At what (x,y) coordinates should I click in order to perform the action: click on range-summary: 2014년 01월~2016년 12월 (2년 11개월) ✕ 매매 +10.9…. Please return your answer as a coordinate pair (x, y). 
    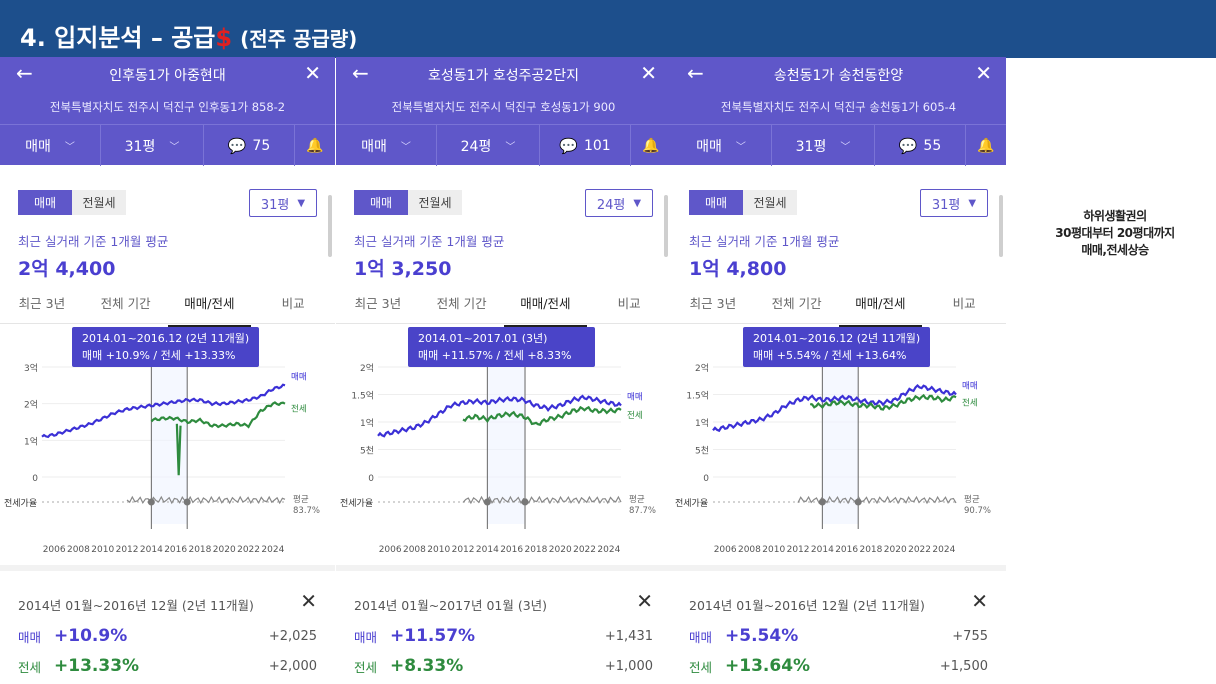
    Looking at the image, I should click on (167, 624).